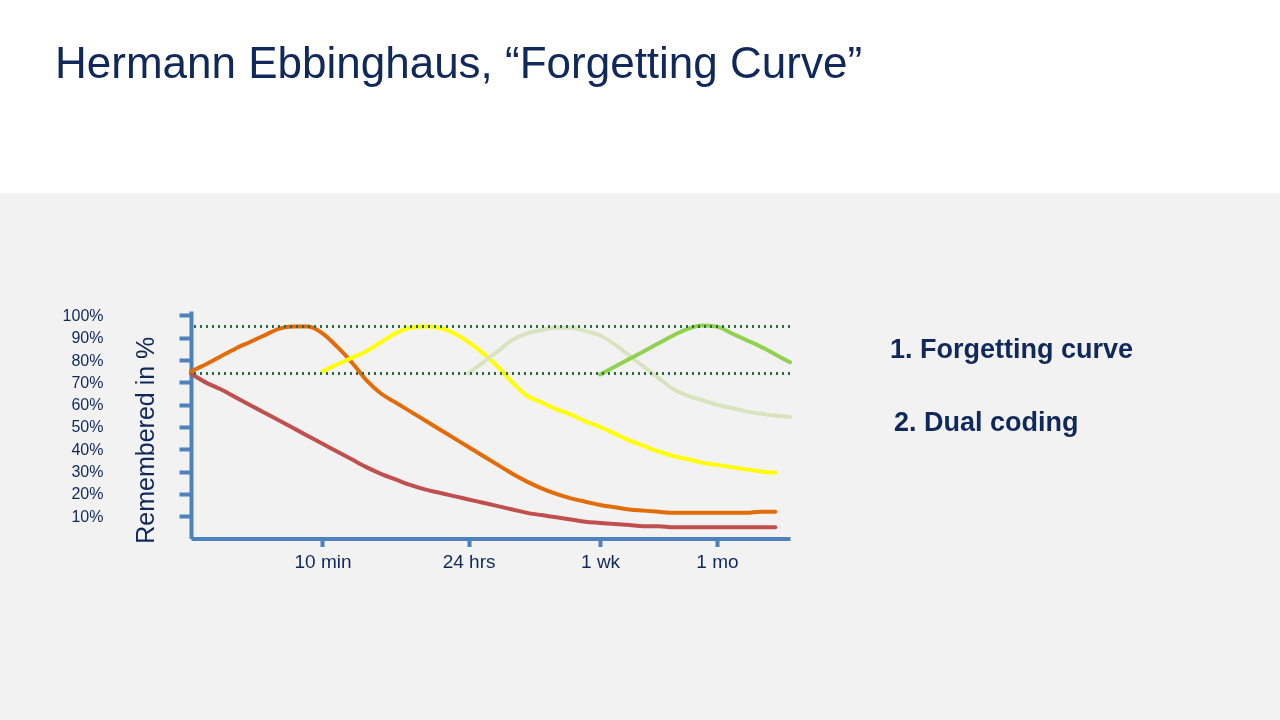 The height and width of the screenshot is (720, 1280). I want to click on x-tick-label: 1 wk, so click(601, 561).